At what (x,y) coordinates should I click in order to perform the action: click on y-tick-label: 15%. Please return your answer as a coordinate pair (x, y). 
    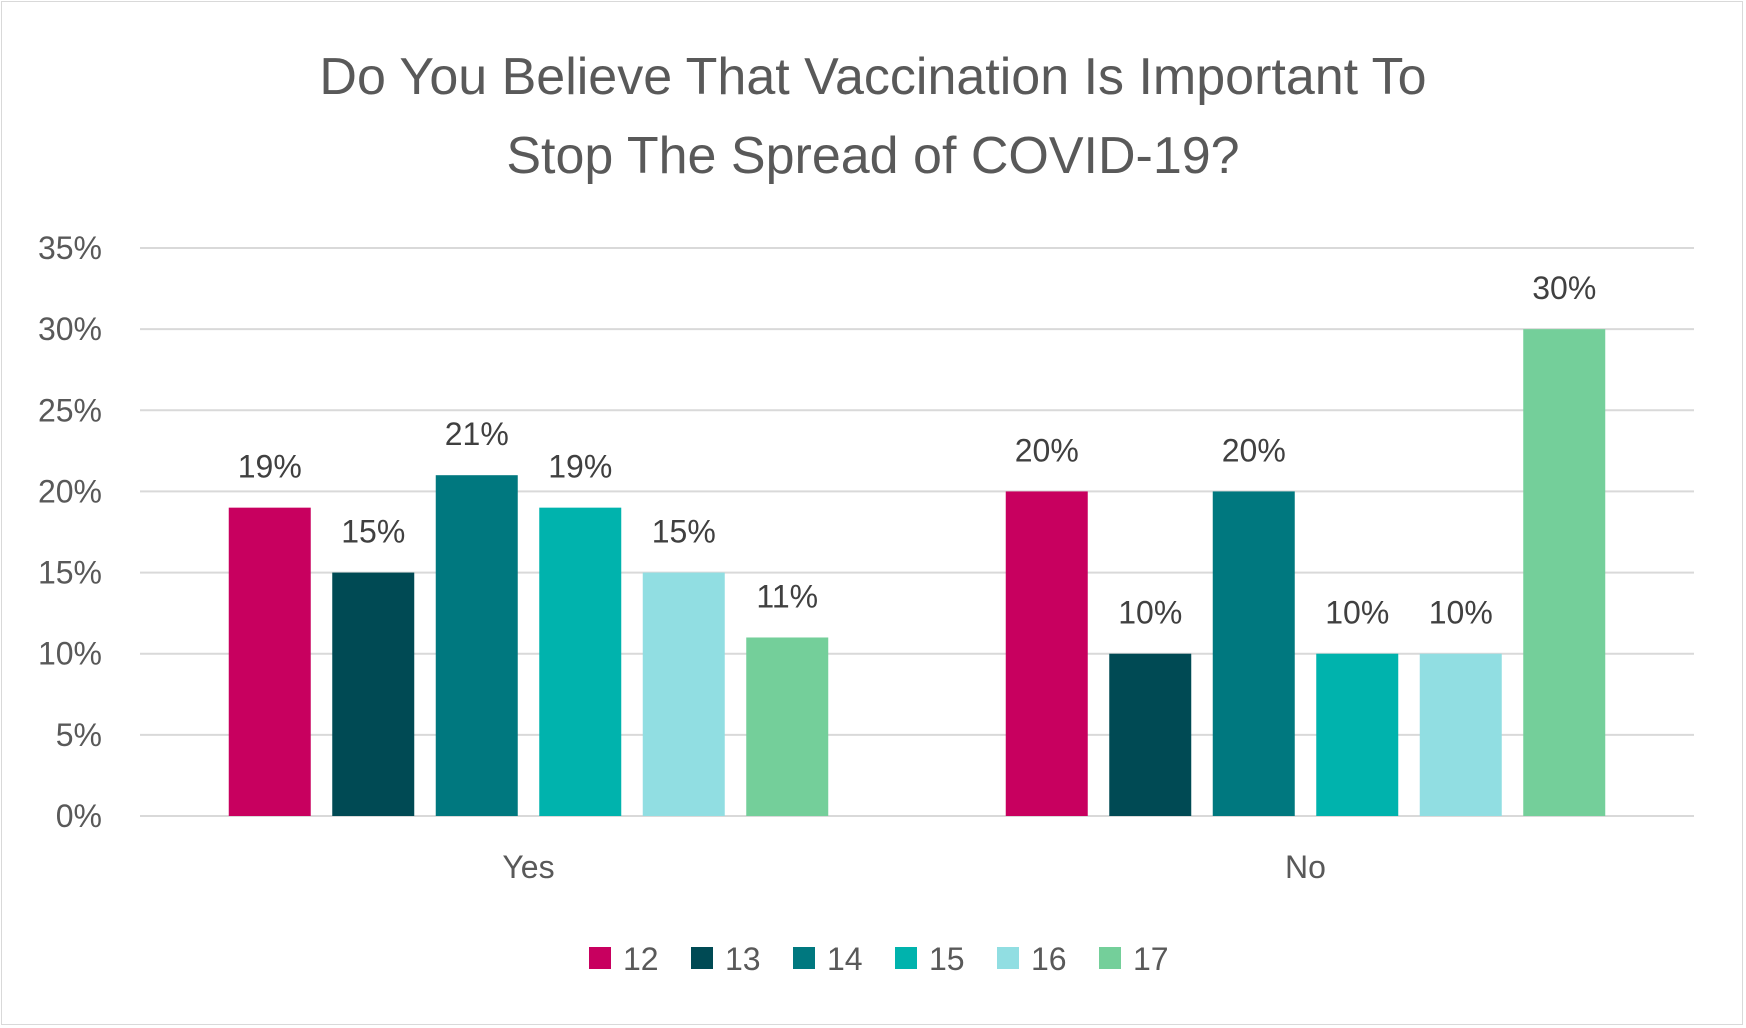
    Looking at the image, I should click on (70, 573).